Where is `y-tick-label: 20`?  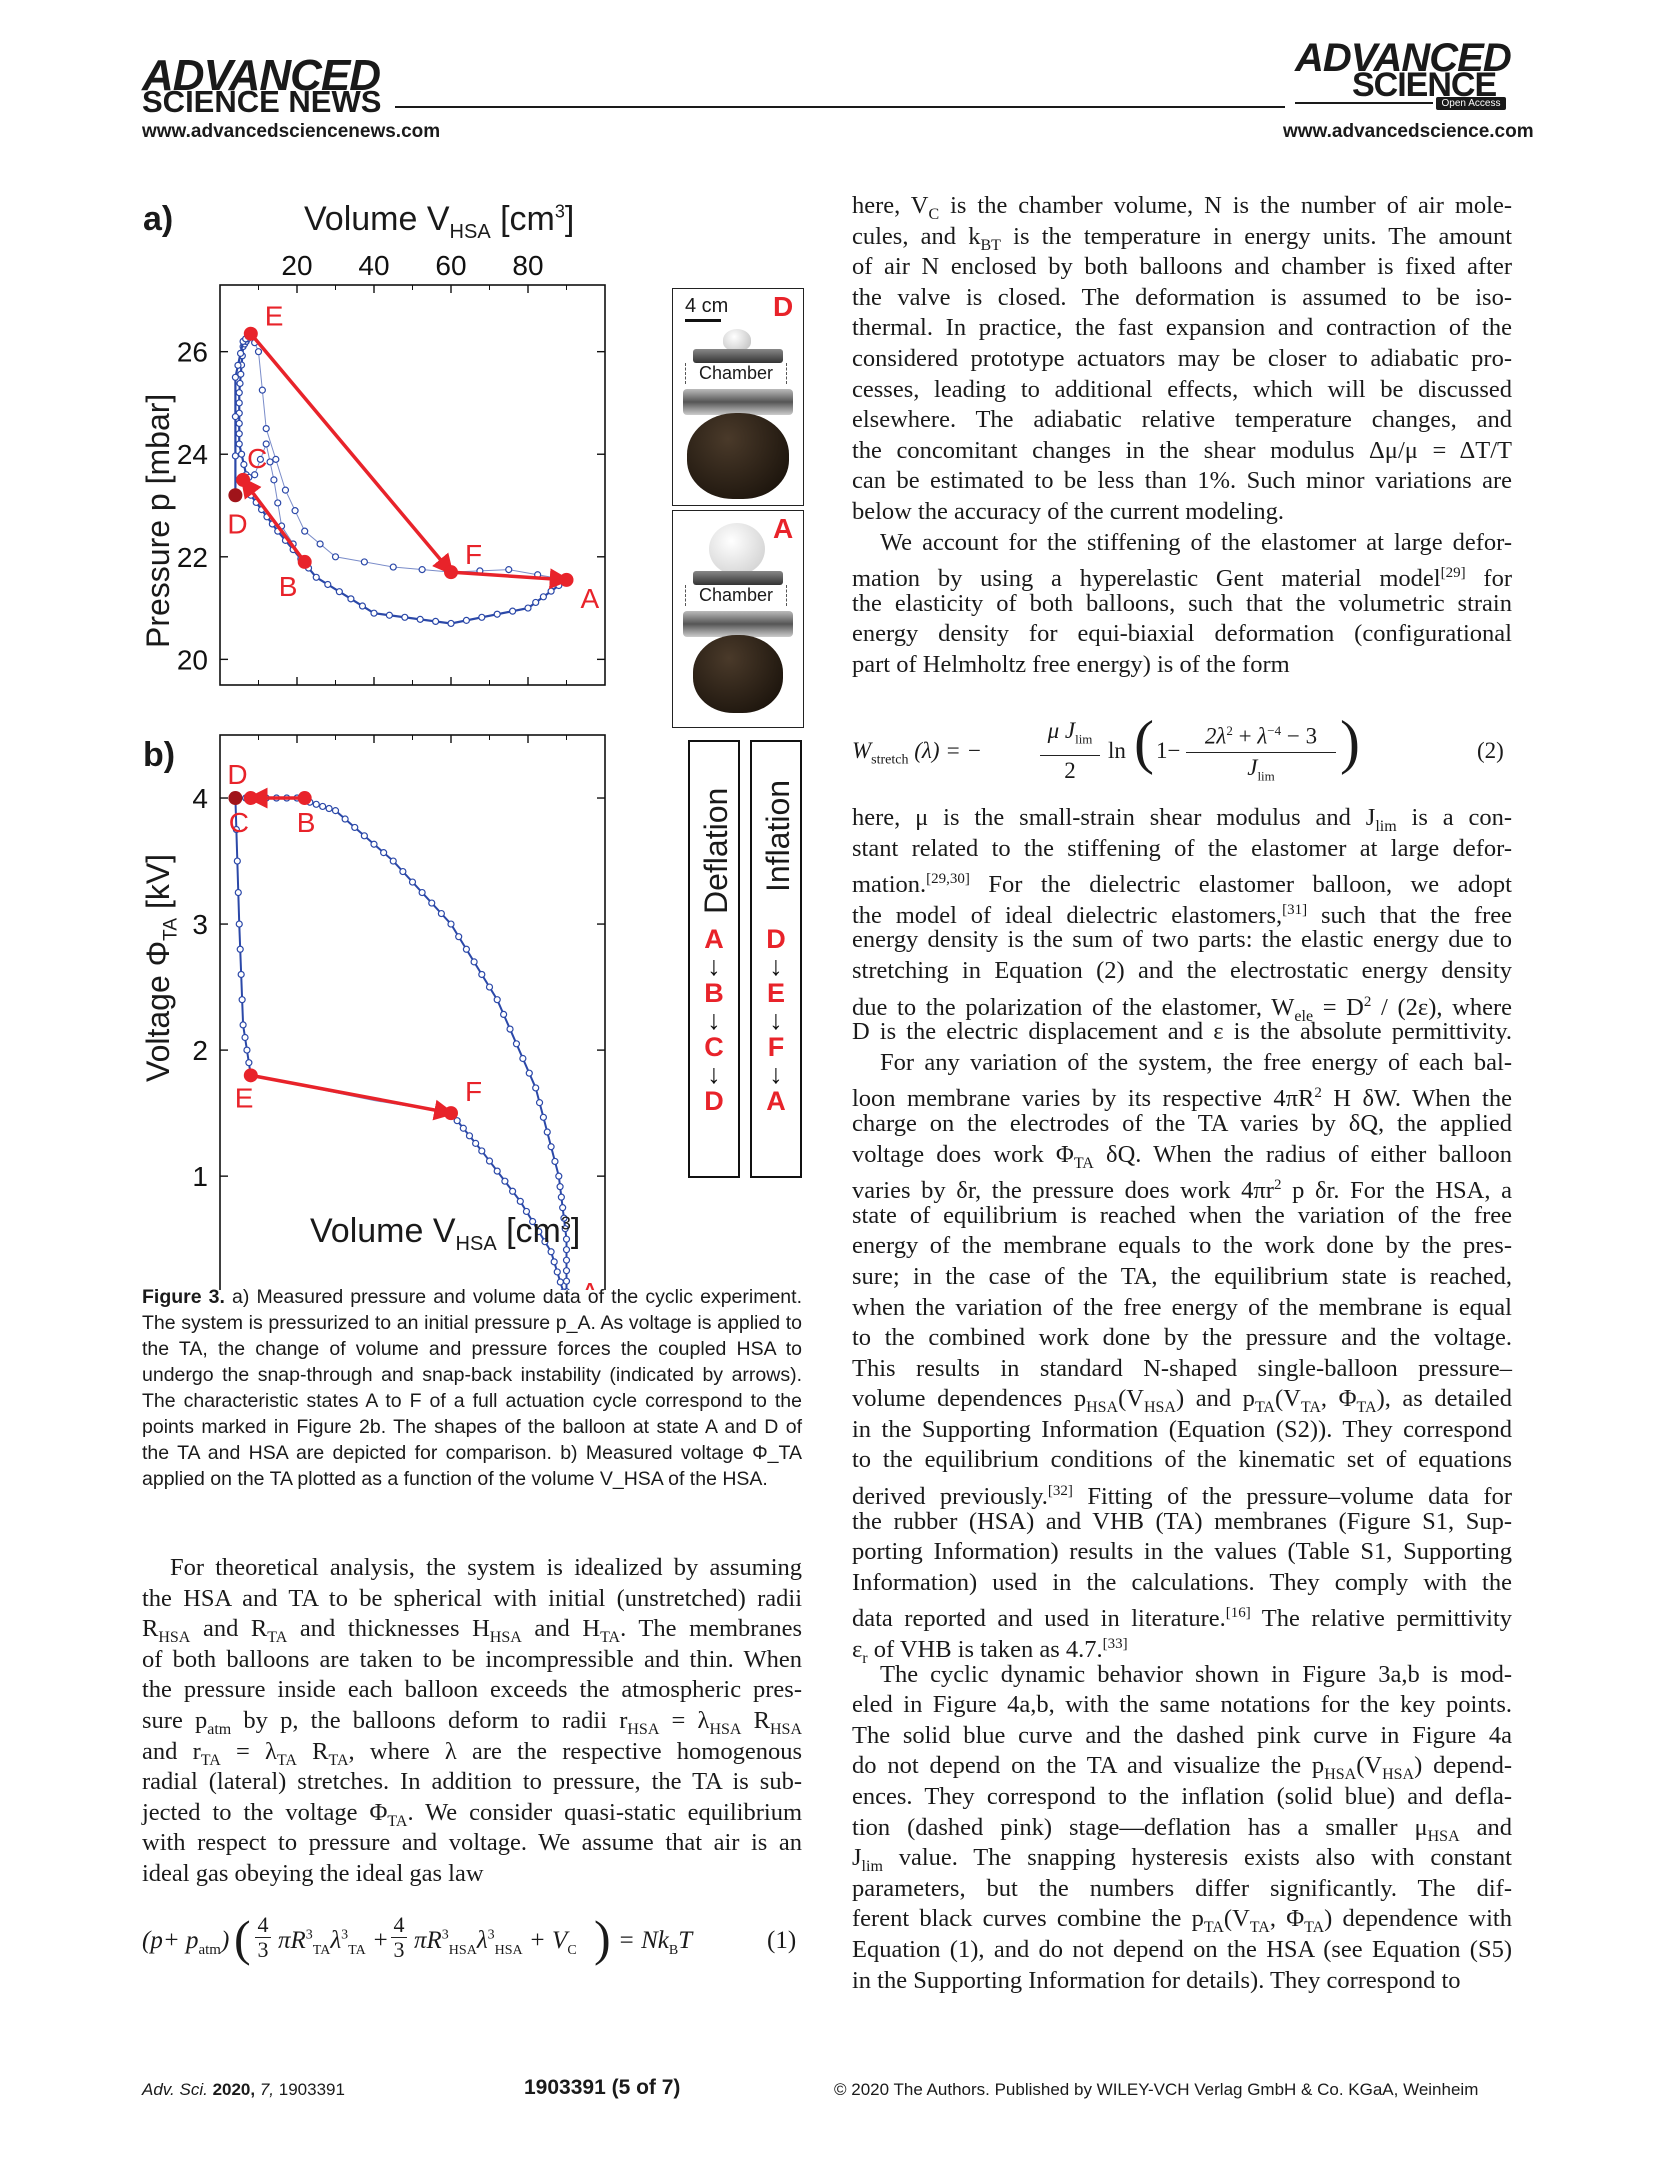 y-tick-label: 20 is located at coordinates (192, 659).